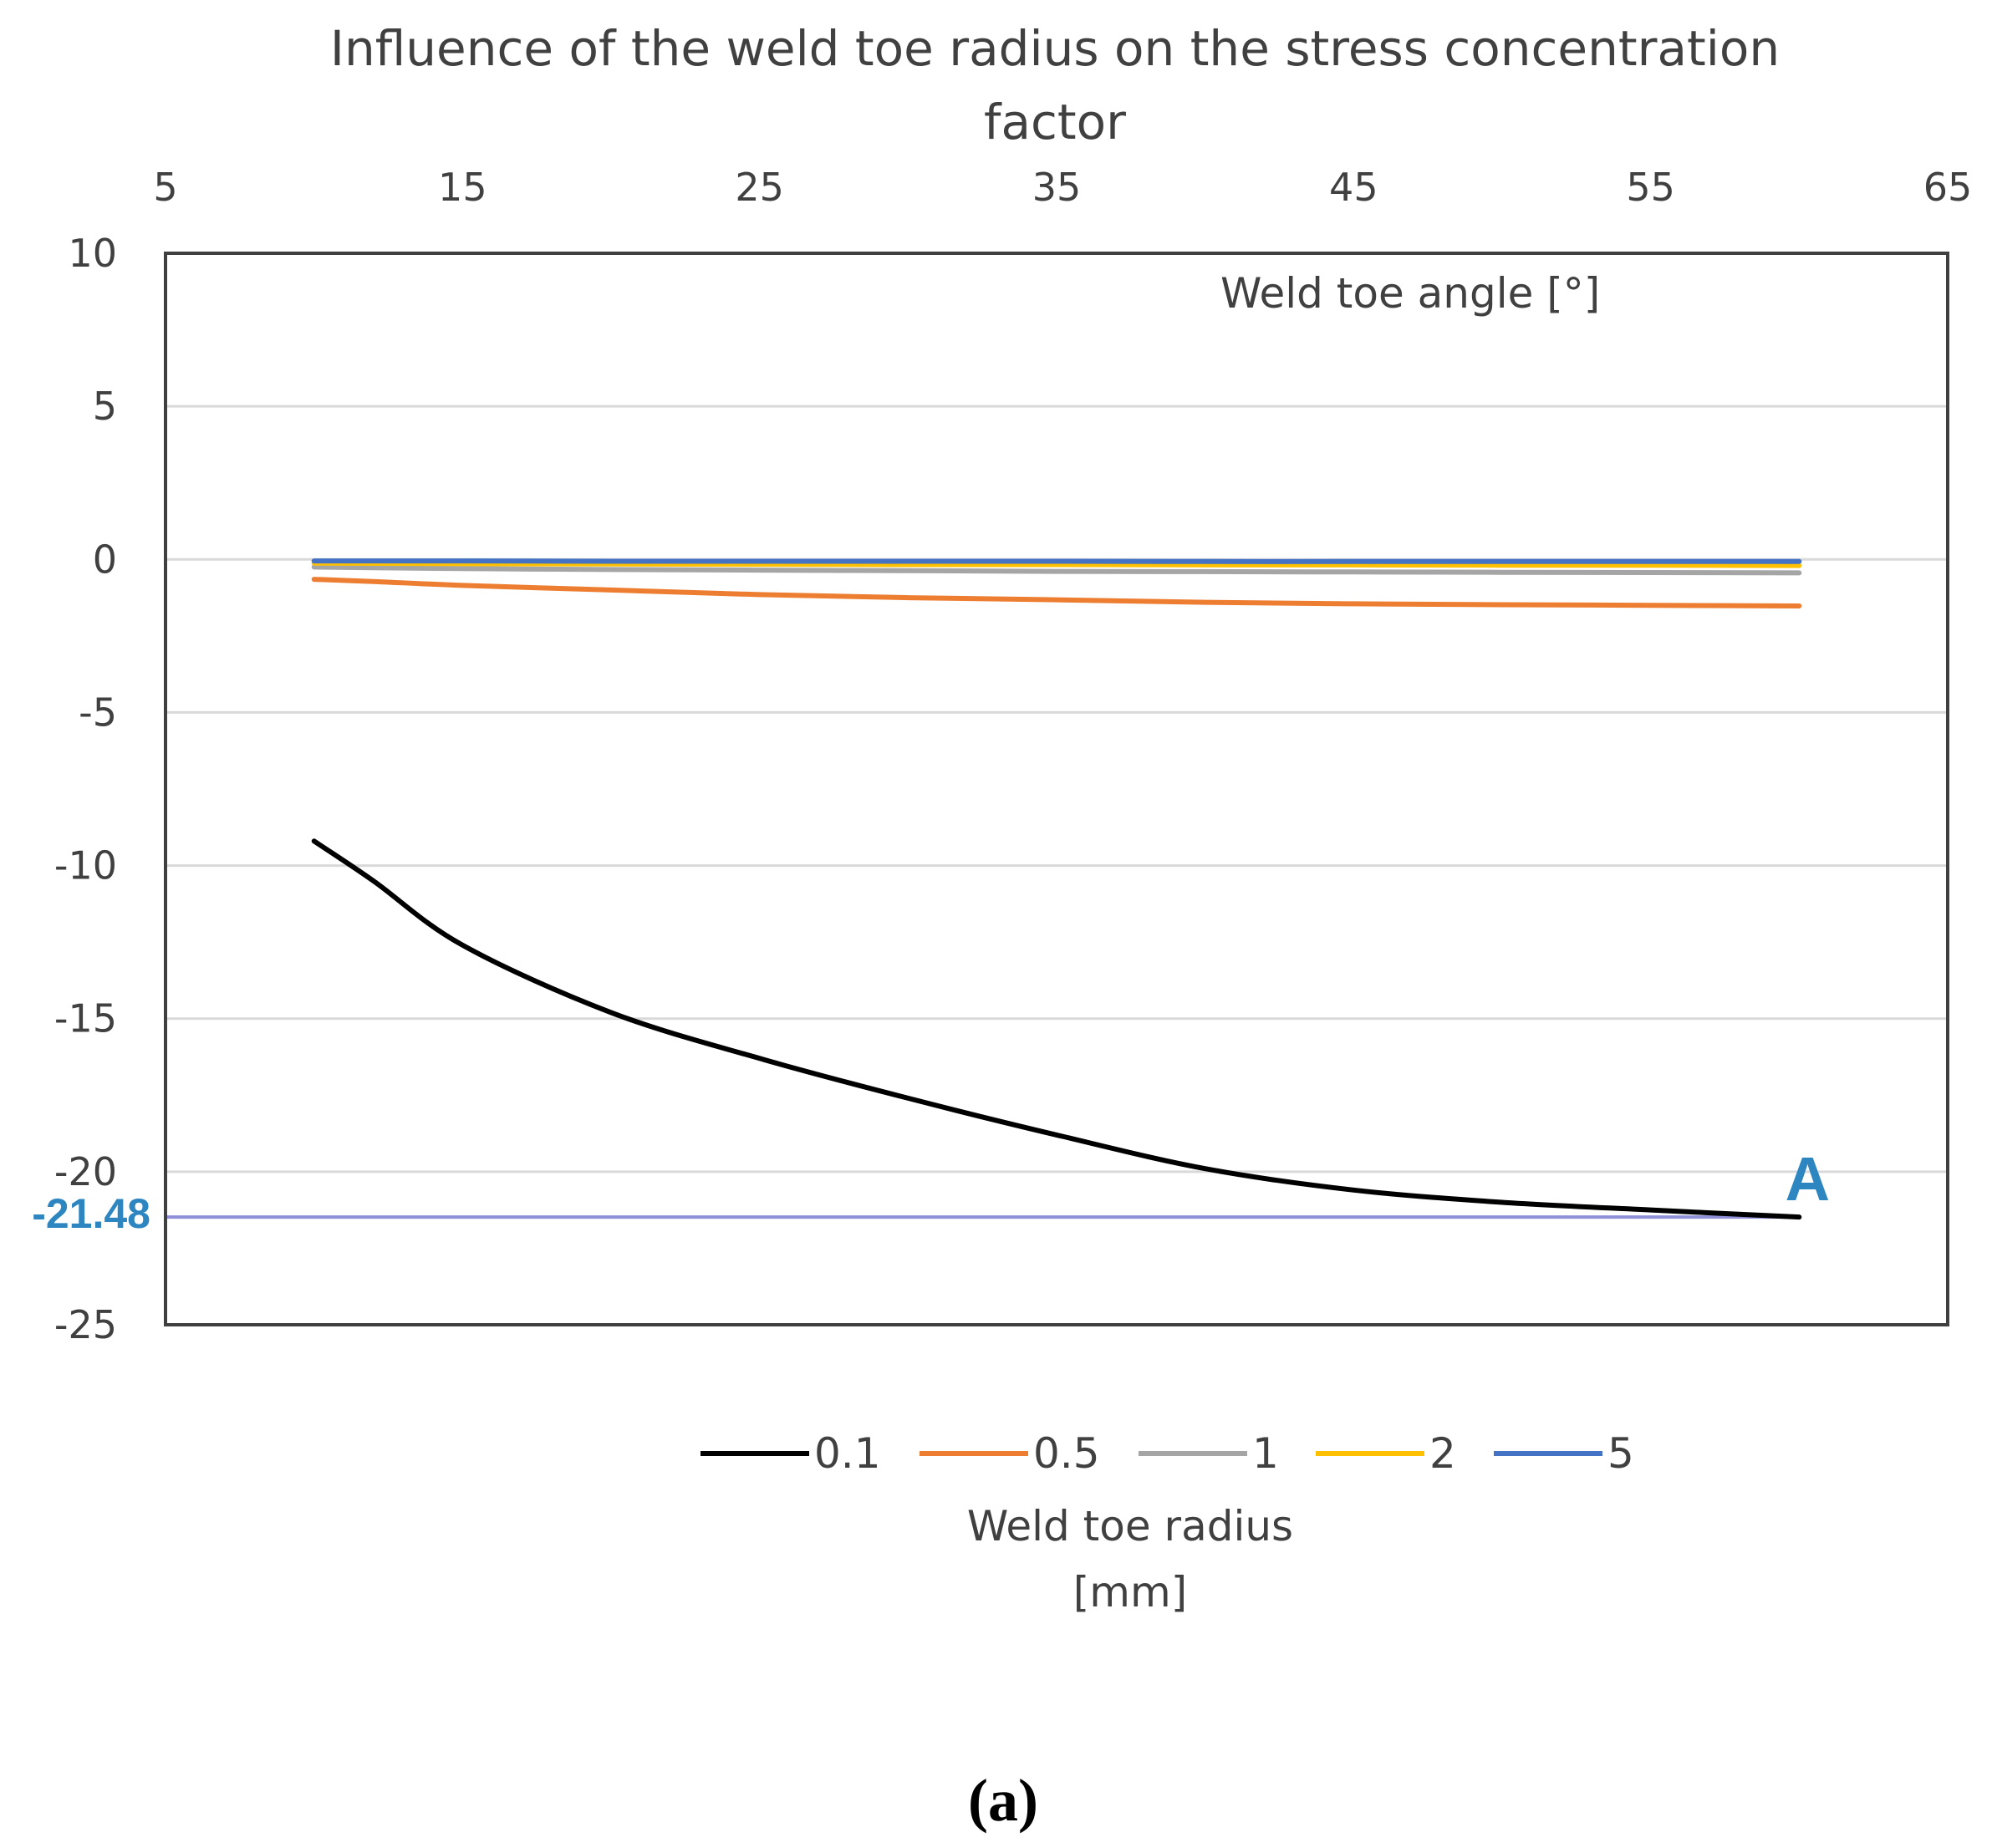 The width and height of the screenshot is (1992, 1848). What do you see at coordinates (1066, 1453) in the screenshot?
I see `legend-label-0-5: 0.5` at bounding box center [1066, 1453].